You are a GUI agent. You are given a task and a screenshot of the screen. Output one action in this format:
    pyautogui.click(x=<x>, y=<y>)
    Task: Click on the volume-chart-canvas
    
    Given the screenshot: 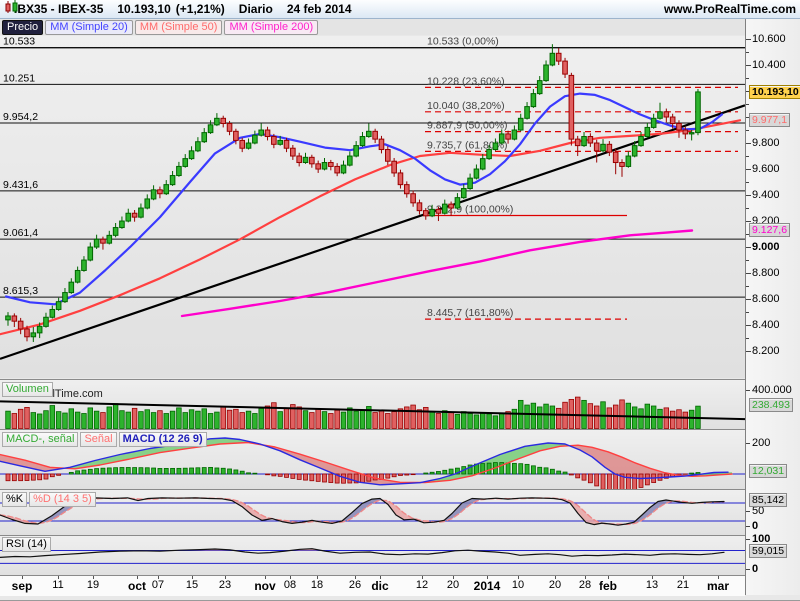 What is the action you would take?
    pyautogui.click(x=372, y=404)
    